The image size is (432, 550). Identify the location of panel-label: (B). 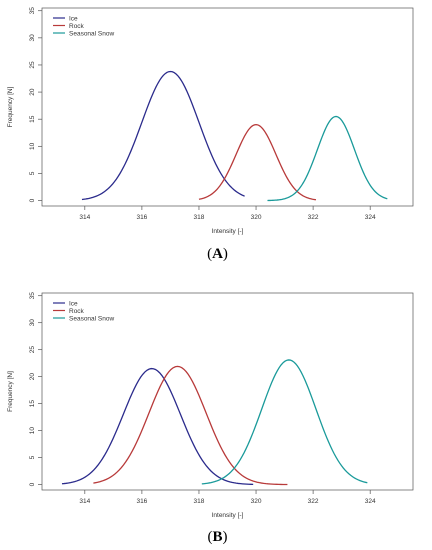
(217, 537).